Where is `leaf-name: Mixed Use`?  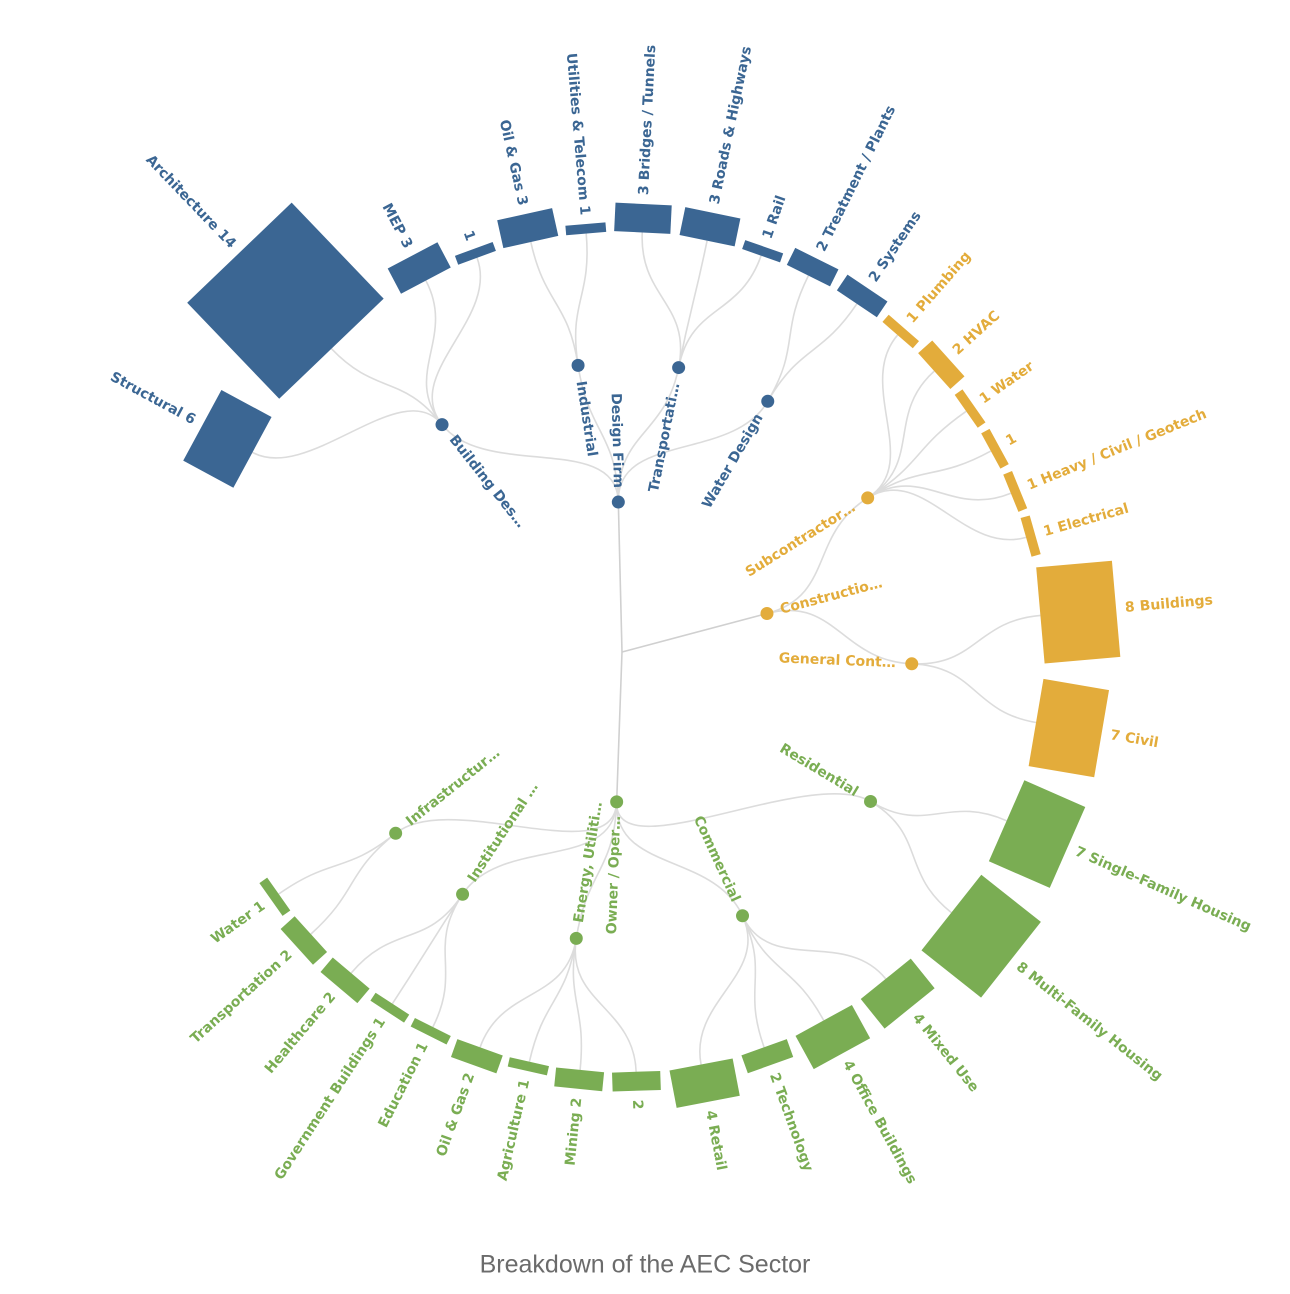 leaf-name: Mixed Use is located at coordinates (950, 1058).